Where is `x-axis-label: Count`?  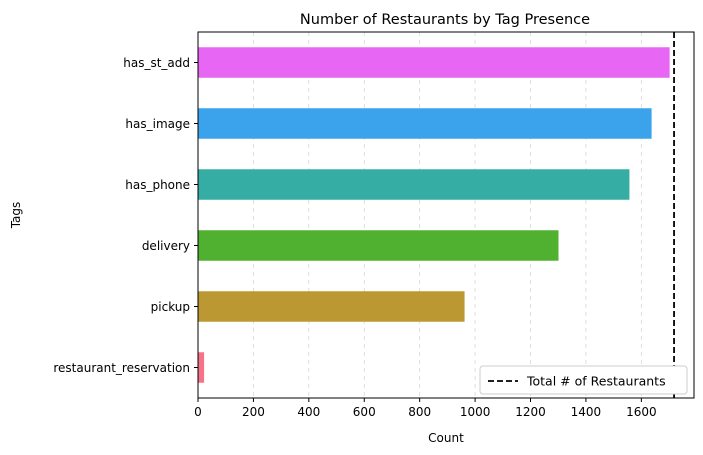 x-axis-label: Count is located at coordinates (446, 438).